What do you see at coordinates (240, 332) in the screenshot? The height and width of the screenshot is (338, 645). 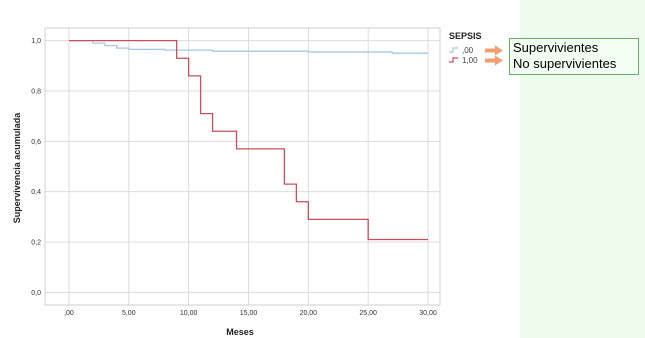 I see `x-axis-title: Meses` at bounding box center [240, 332].